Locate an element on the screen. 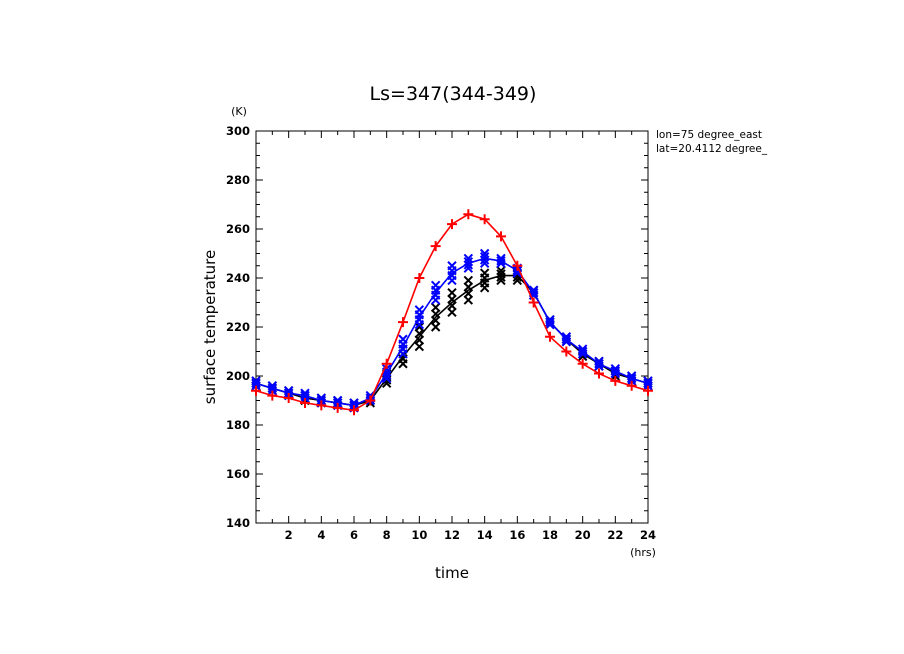 Image resolution: width=904 pixels, height=654 pixels. x-tick-label: 10 is located at coordinates (419, 535).